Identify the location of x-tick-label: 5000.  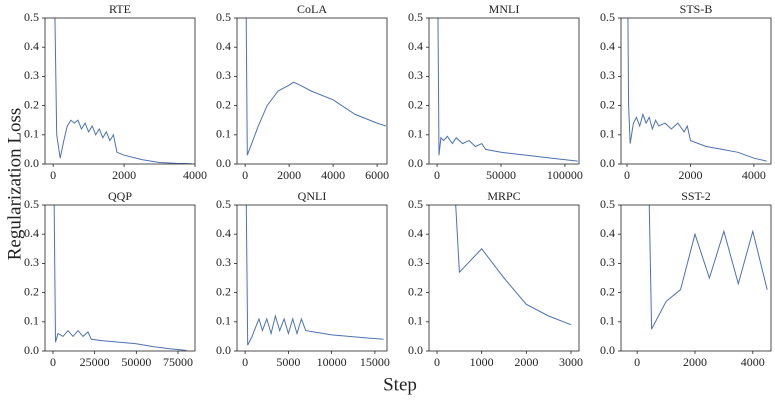
(288, 362).